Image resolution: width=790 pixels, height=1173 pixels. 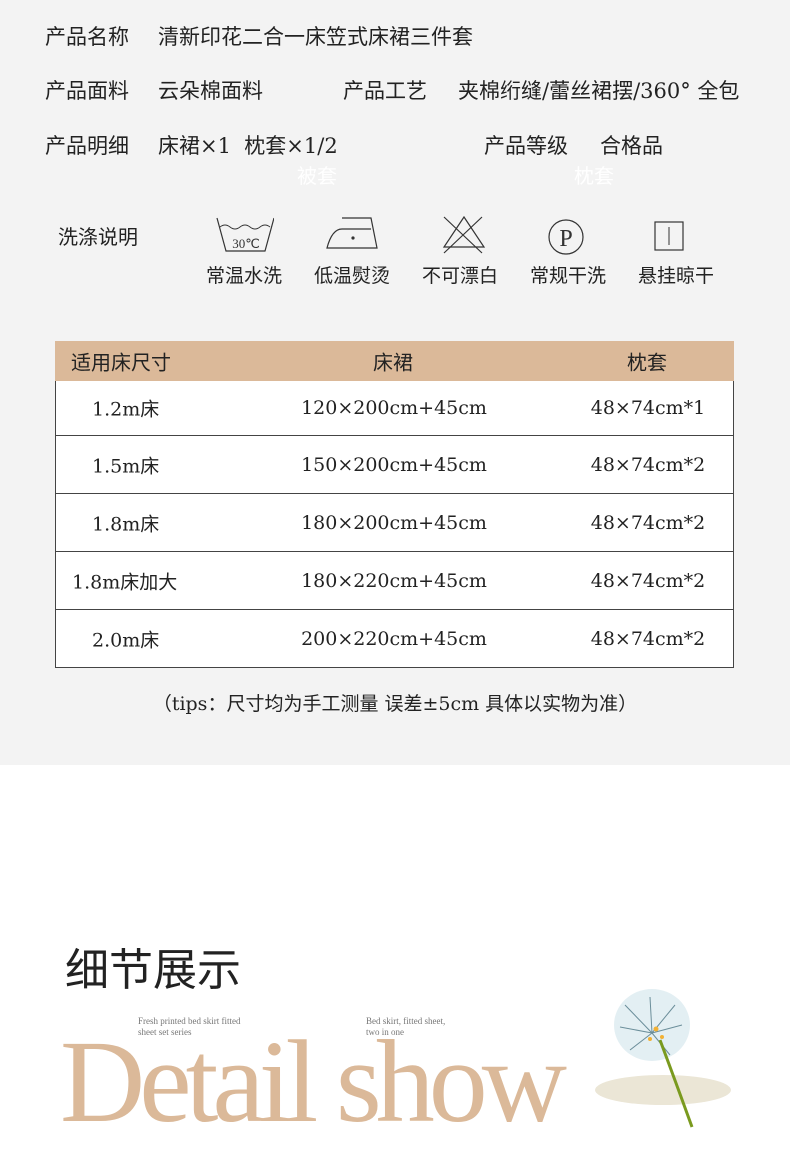 What do you see at coordinates (675, 276) in the screenshot?
I see `dry-label: 悬挂晾干` at bounding box center [675, 276].